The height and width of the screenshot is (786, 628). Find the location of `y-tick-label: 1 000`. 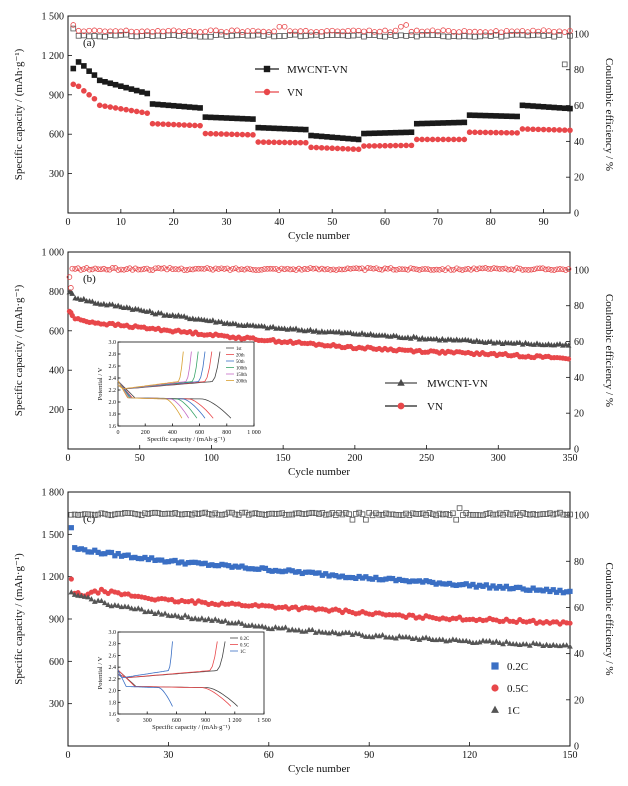

y-tick-label: 1 000 is located at coordinates (53, 253).